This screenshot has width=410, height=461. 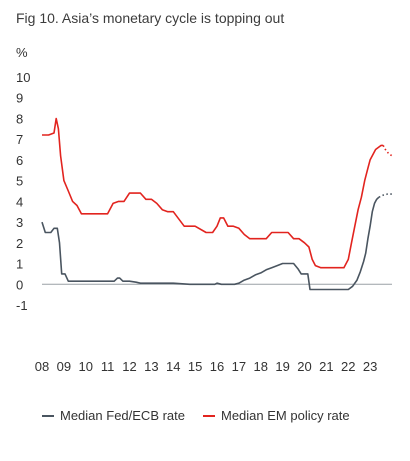 I want to click on x-tick-label: 10, so click(x=86, y=366).